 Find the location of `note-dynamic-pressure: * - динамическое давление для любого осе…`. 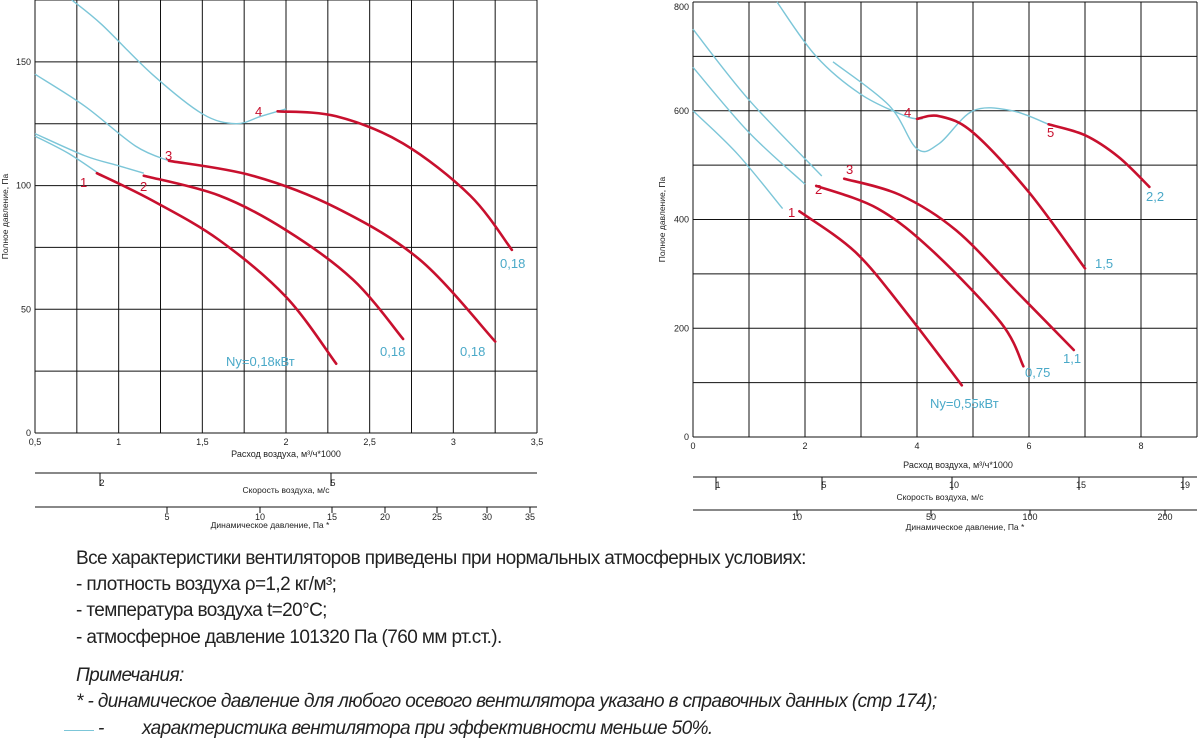

note-dynamic-pressure: * - динамическое давление для любого осе… is located at coordinates (506, 701).